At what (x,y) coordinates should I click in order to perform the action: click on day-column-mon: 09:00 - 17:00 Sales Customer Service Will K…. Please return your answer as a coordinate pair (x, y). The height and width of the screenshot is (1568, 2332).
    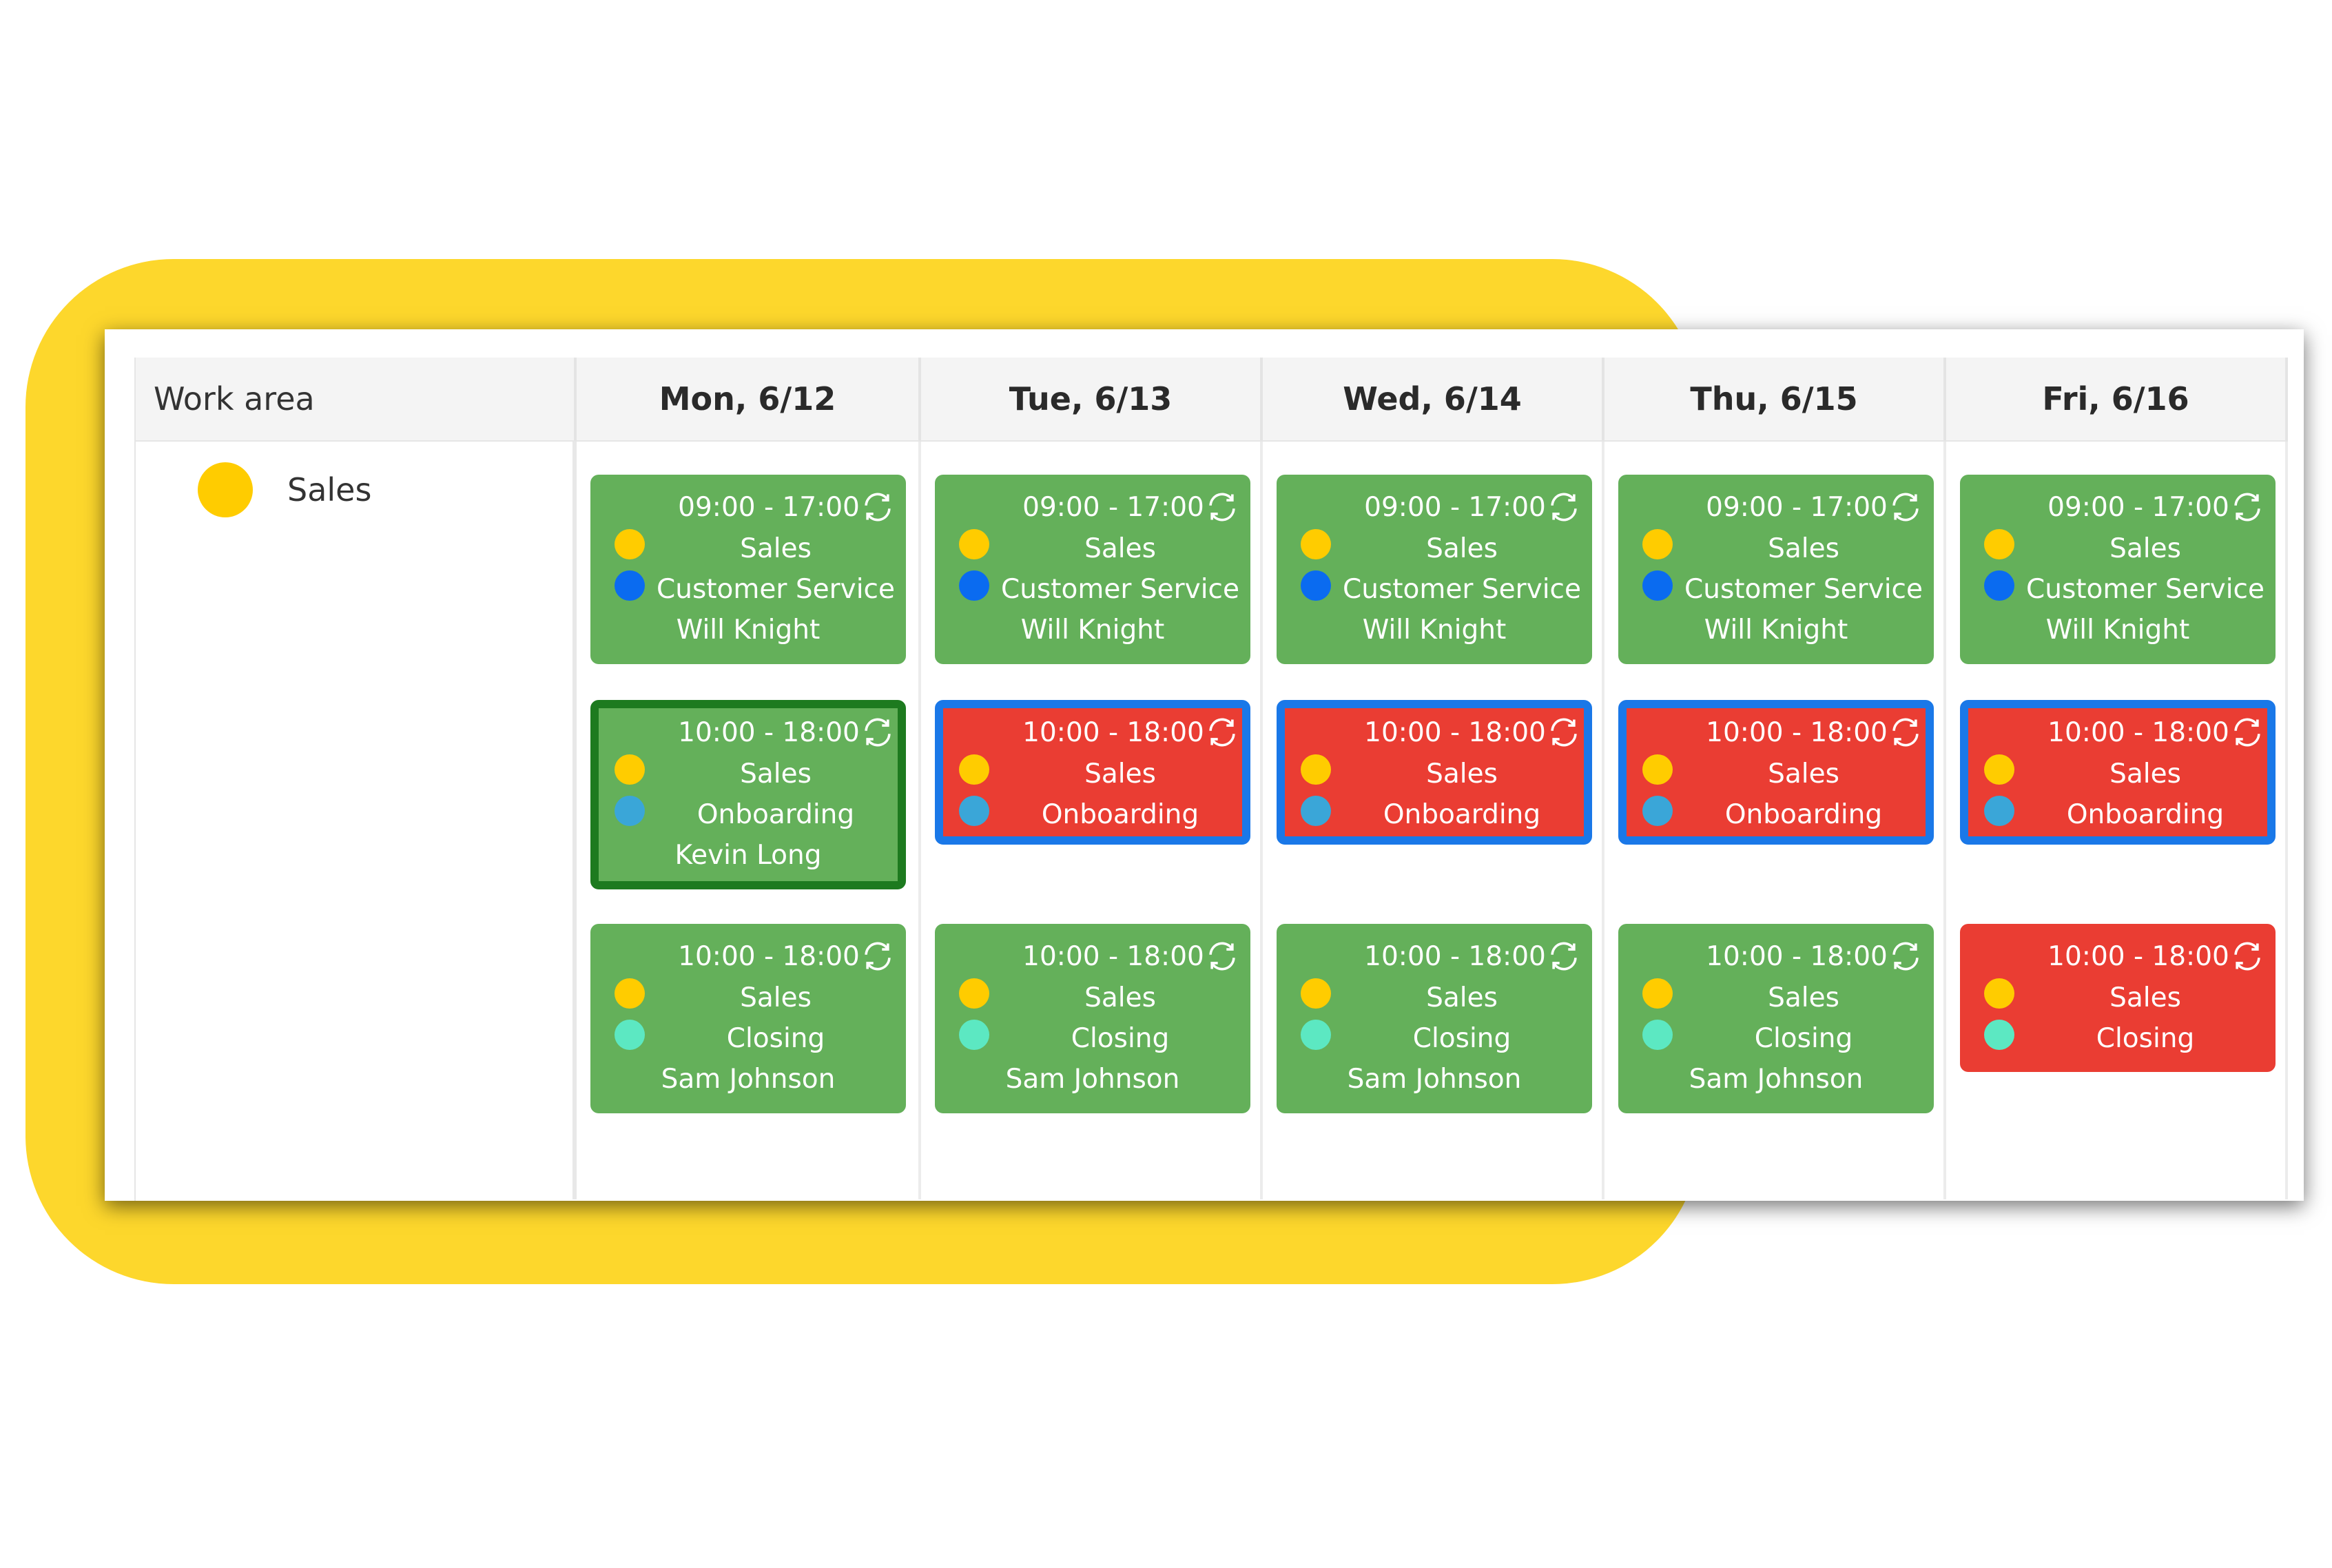
    Looking at the image, I should click on (749, 820).